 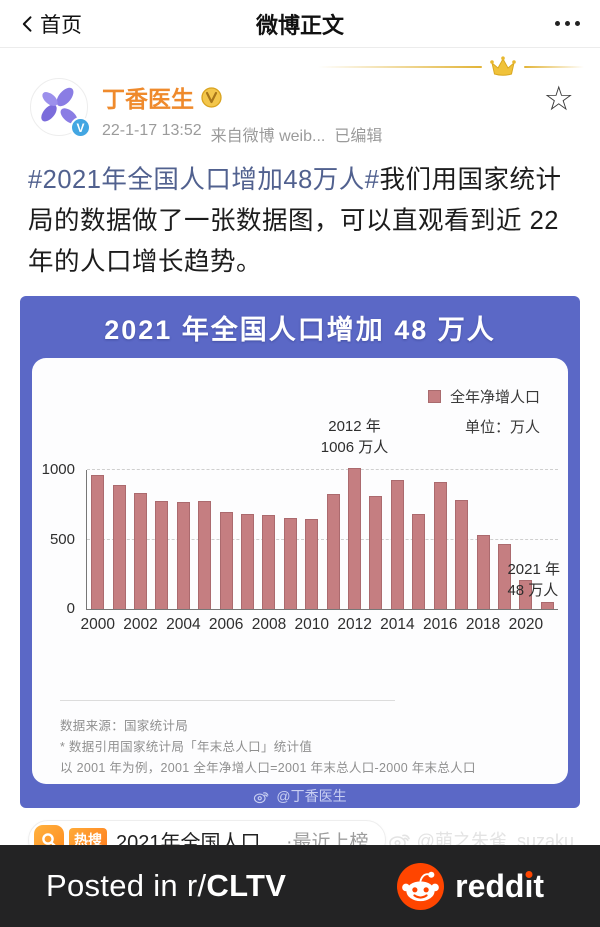 What do you see at coordinates (227, 700) in the screenshot?
I see `notes-divider` at bounding box center [227, 700].